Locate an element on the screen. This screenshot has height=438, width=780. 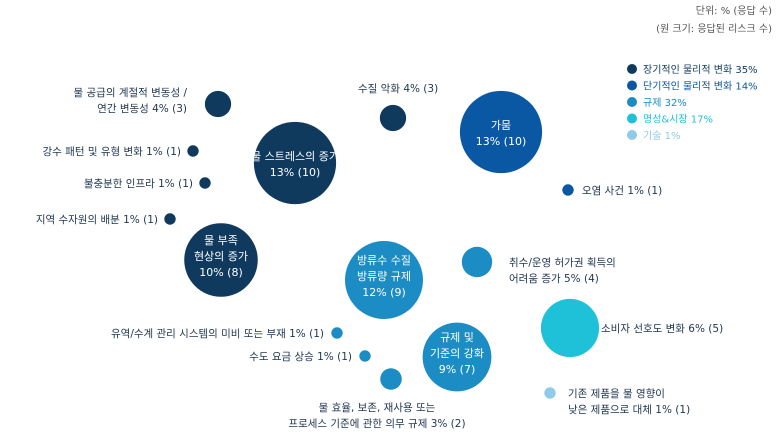
bubble-label-7: 가뭄 13% (10) is located at coordinates (501, 133).